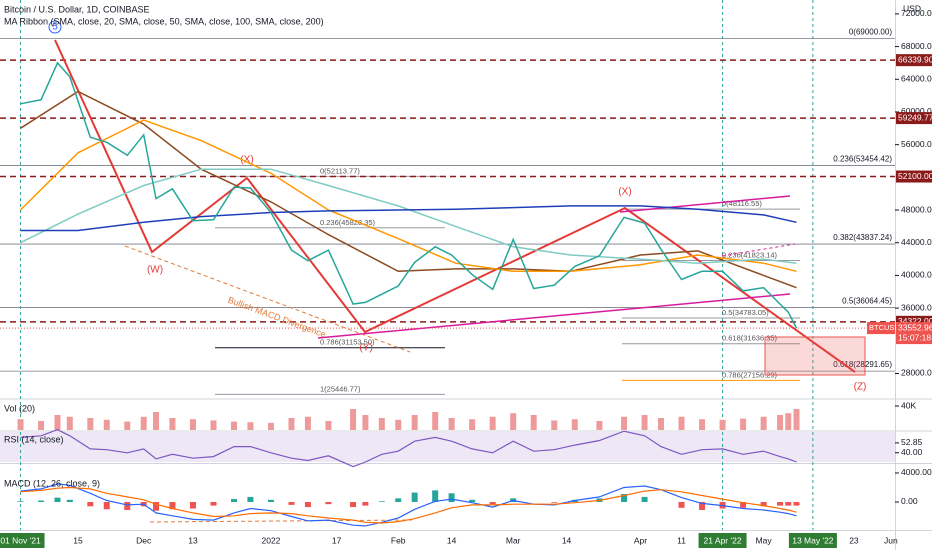 The height and width of the screenshot is (550, 932). What do you see at coordinates (155, 270) in the screenshot?
I see `wave-label: (W)` at bounding box center [155, 270].